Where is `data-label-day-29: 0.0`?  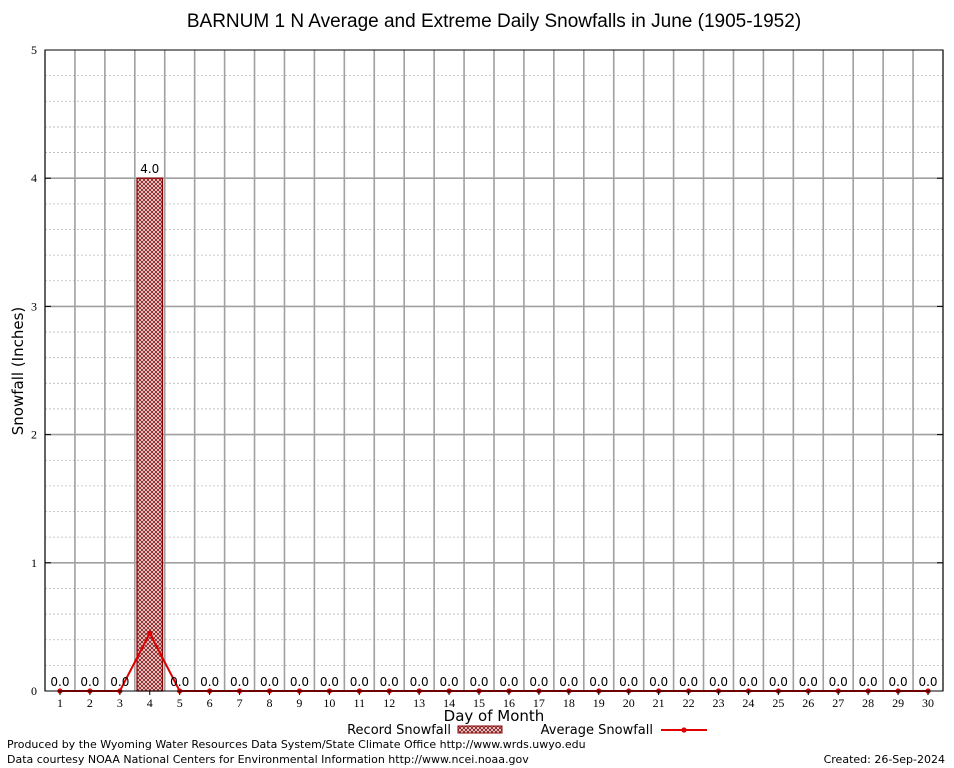 data-label-day-29: 0.0 is located at coordinates (898, 682).